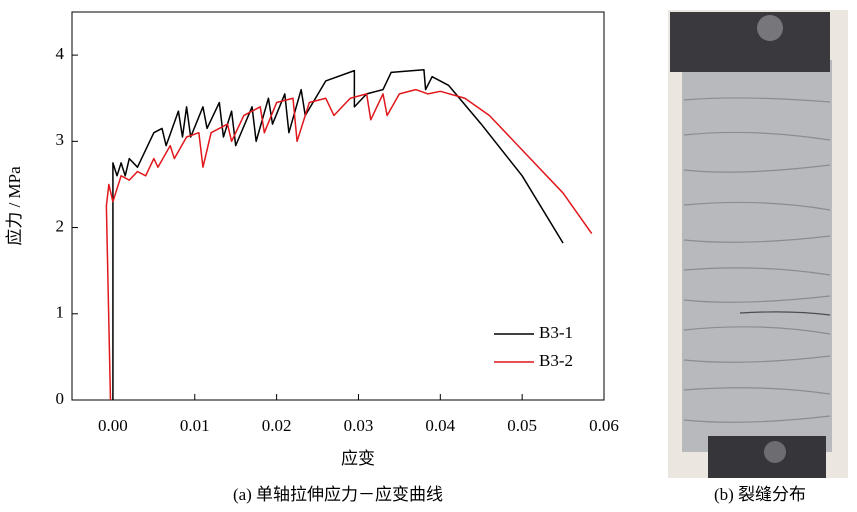 The width and height of the screenshot is (857, 512). What do you see at coordinates (113, 425) in the screenshot?
I see `x-tick-label: 0.00` at bounding box center [113, 425].